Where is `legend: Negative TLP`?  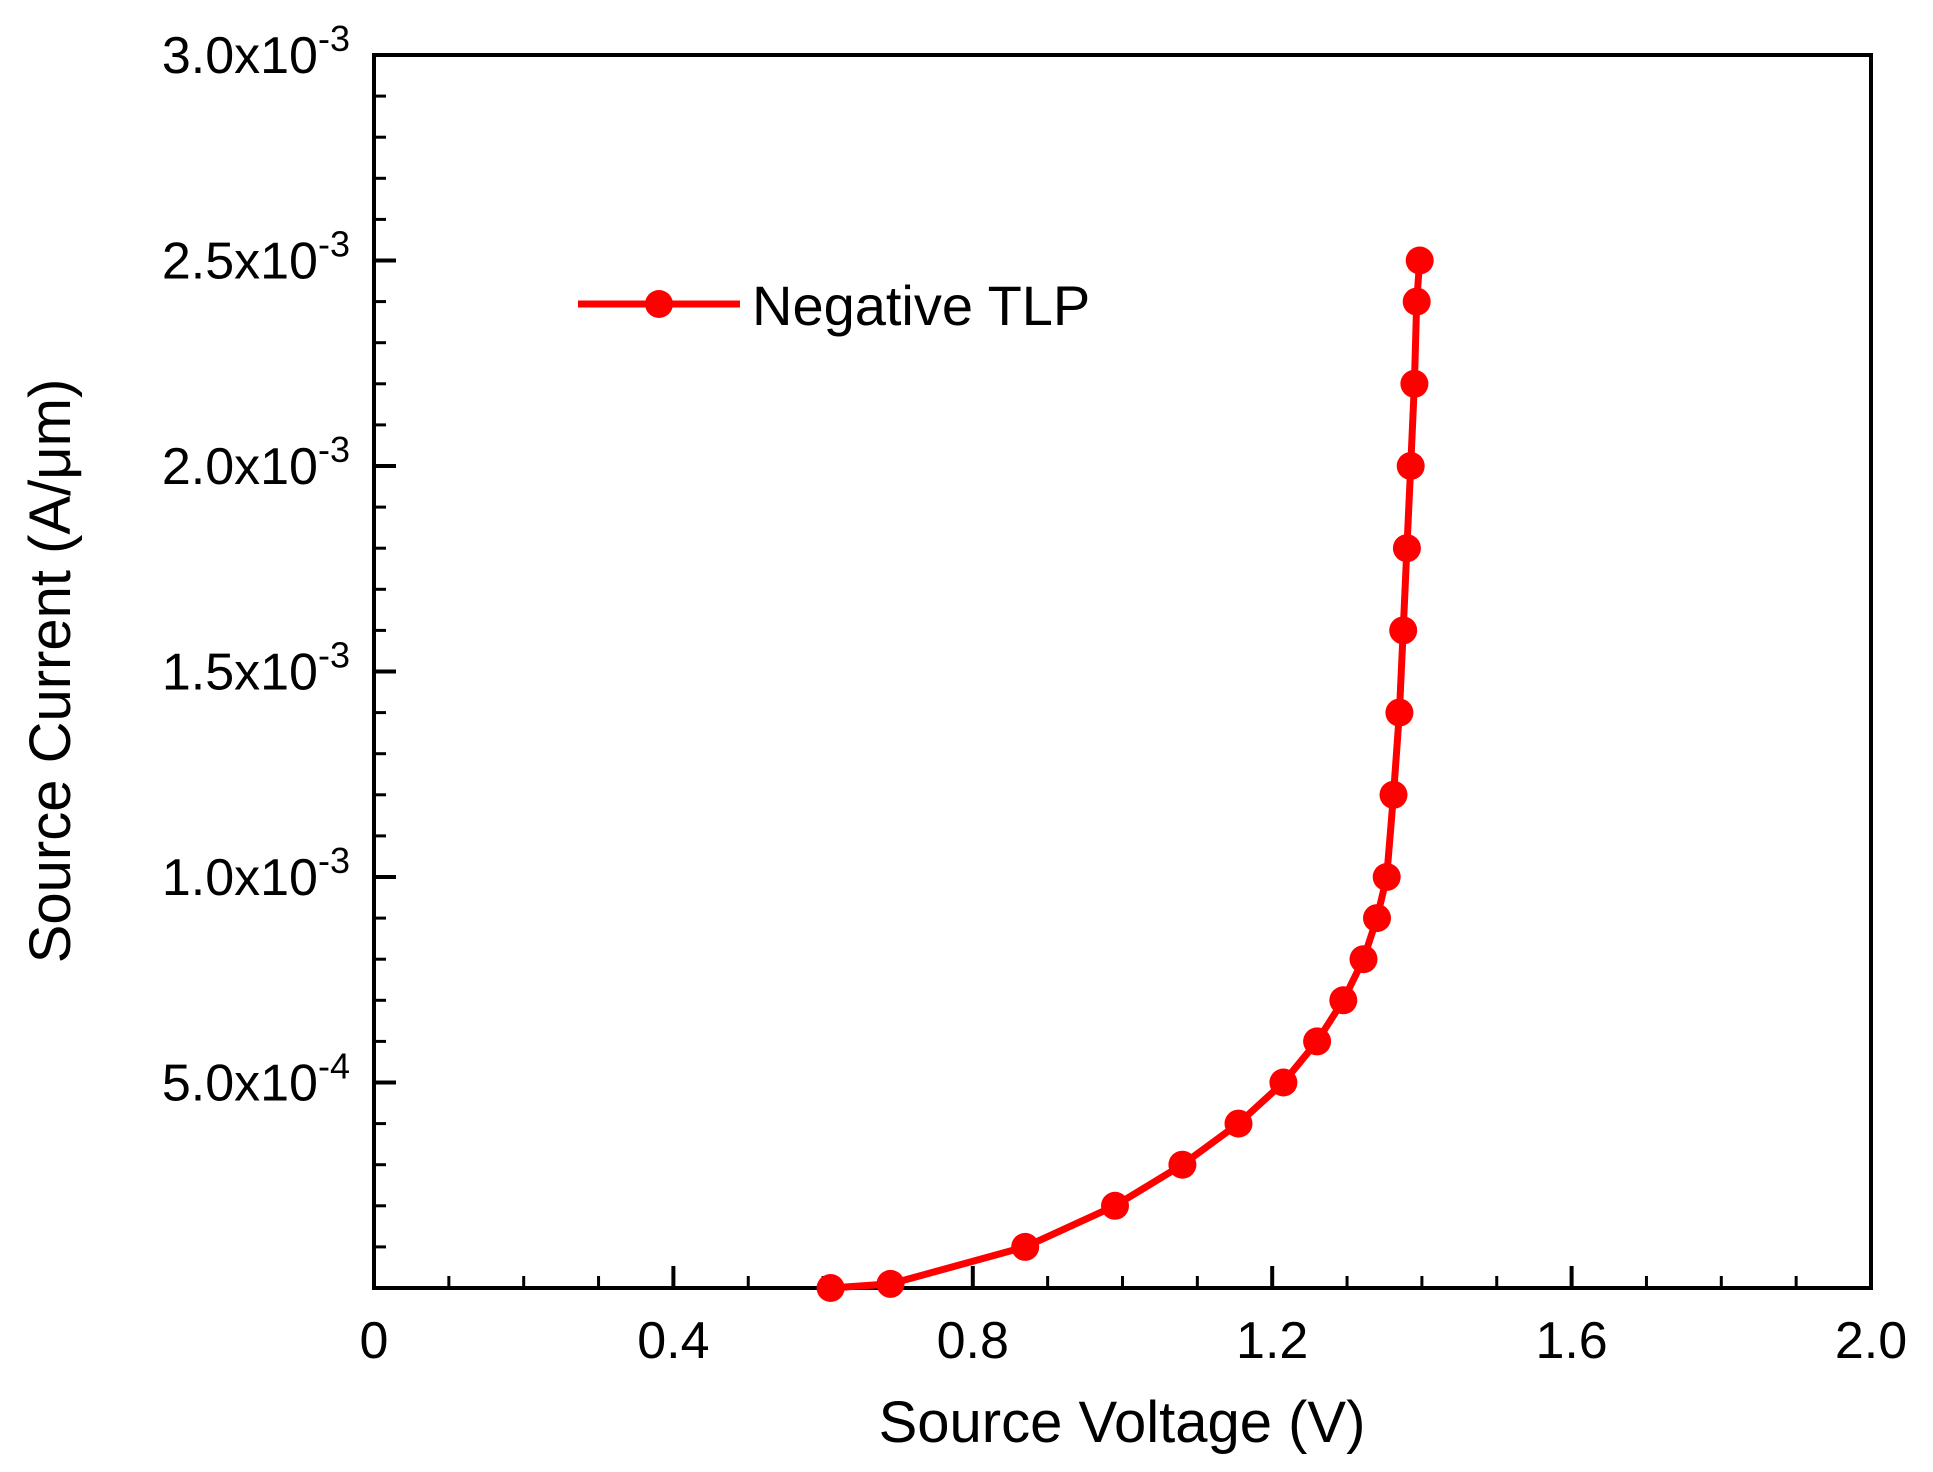 legend: Negative TLP is located at coordinates (834, 305).